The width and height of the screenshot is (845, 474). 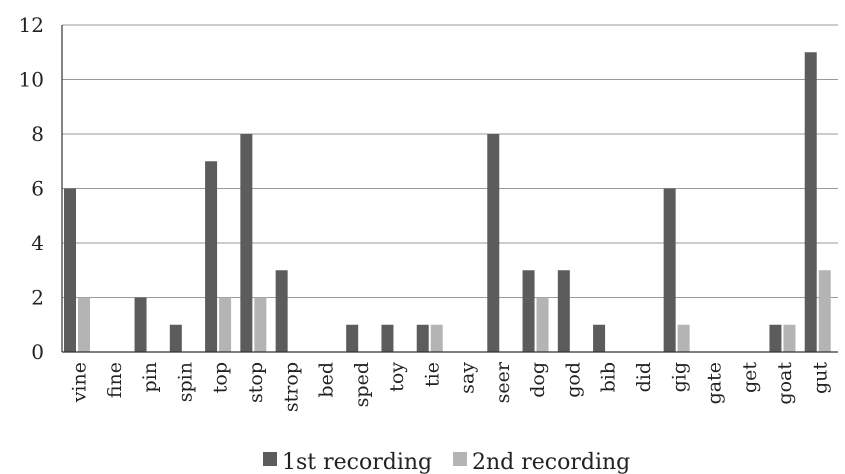 I want to click on x-tick-label: goat, so click(x=785, y=383).